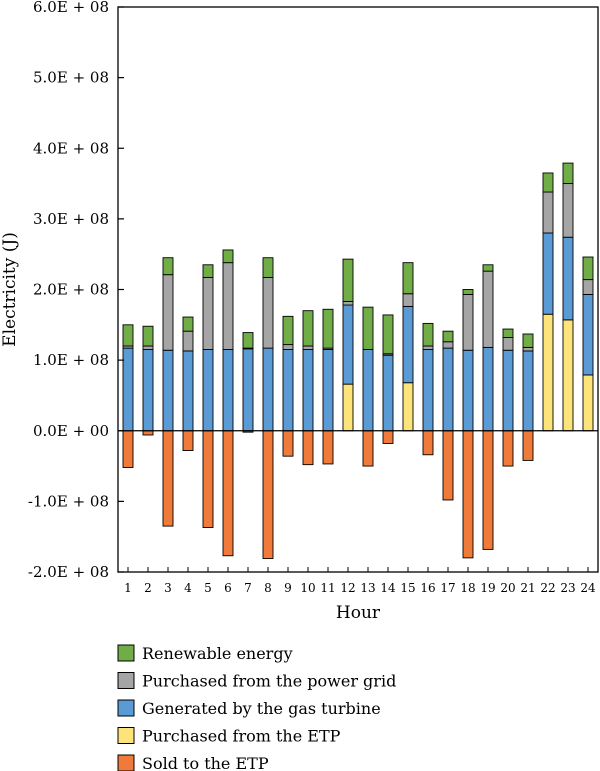 This screenshot has height=771, width=600. What do you see at coordinates (228, 588) in the screenshot?
I see `x-tick-label: 6` at bounding box center [228, 588].